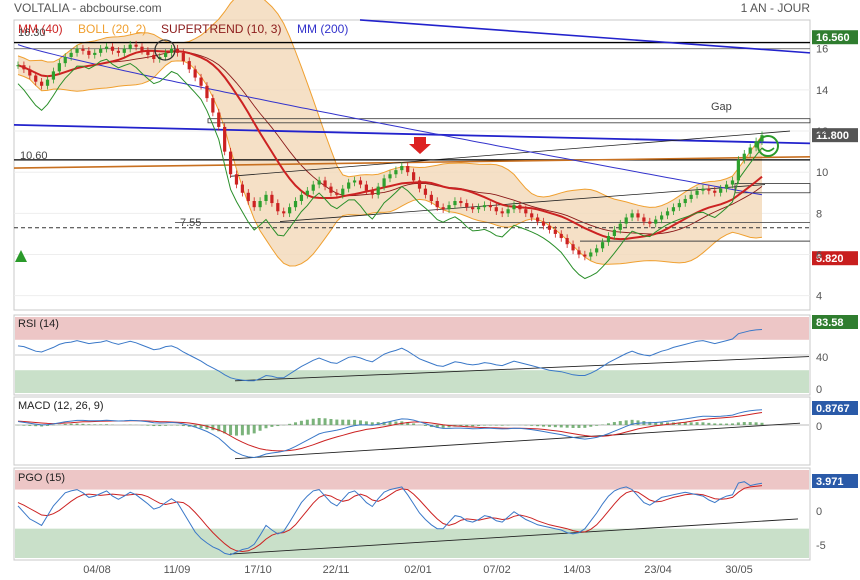 The width and height of the screenshot is (860, 580). What do you see at coordinates (412, 355) in the screenshot?
I see `rsi-layer` at bounding box center [412, 355].